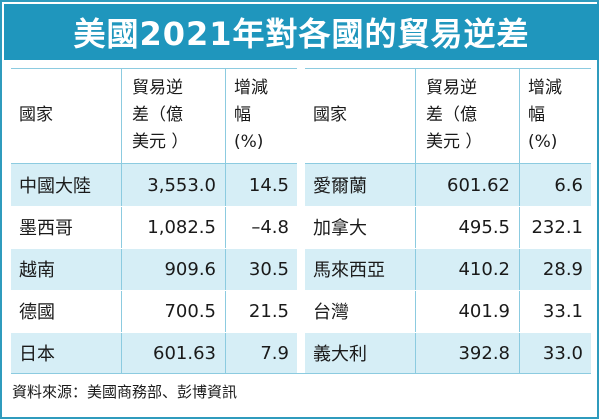 Image resolution: width=599 pixels, height=419 pixels. What do you see at coordinates (467, 269) in the screenshot?
I see `cell-deficit: 410.2` at bounding box center [467, 269].